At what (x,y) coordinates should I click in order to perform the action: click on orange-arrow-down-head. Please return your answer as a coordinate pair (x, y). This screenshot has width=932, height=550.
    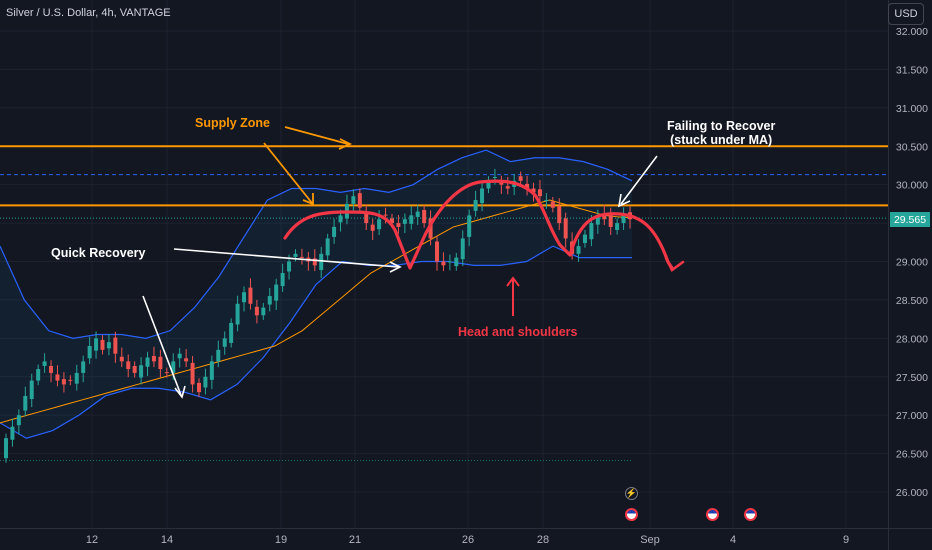
    Looking at the image, I should click on (308, 199).